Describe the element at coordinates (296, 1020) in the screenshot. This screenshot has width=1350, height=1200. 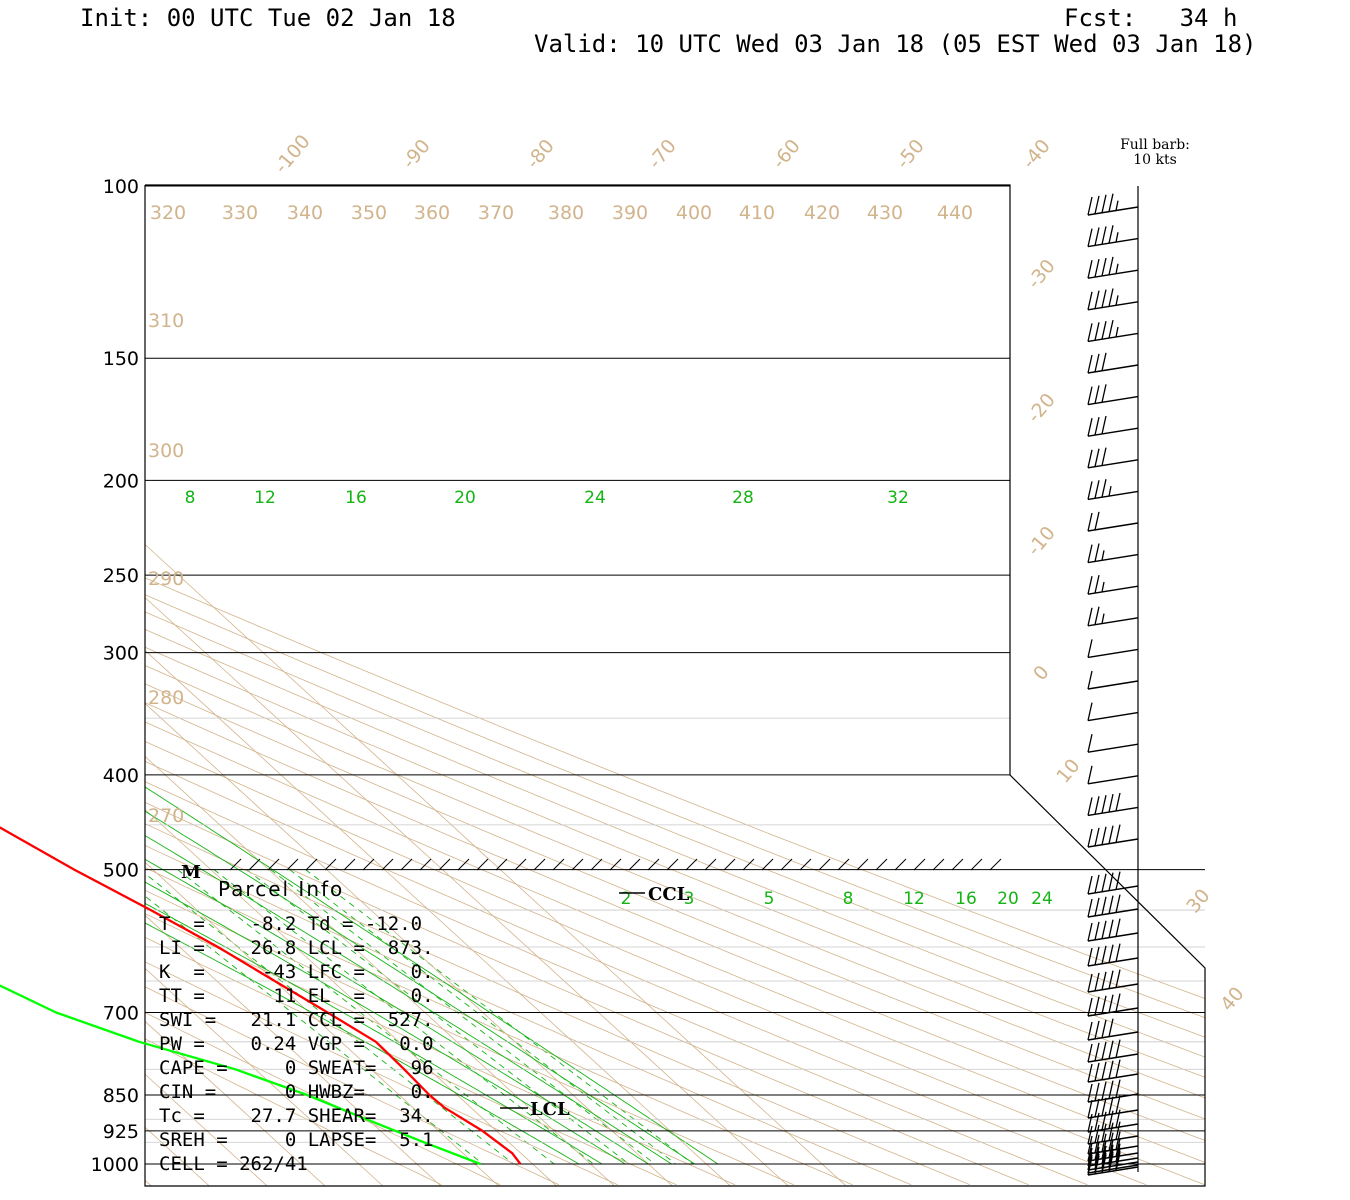
I see `parcel-info-row: SWI = 21.1 CCL = 527.` at that location.